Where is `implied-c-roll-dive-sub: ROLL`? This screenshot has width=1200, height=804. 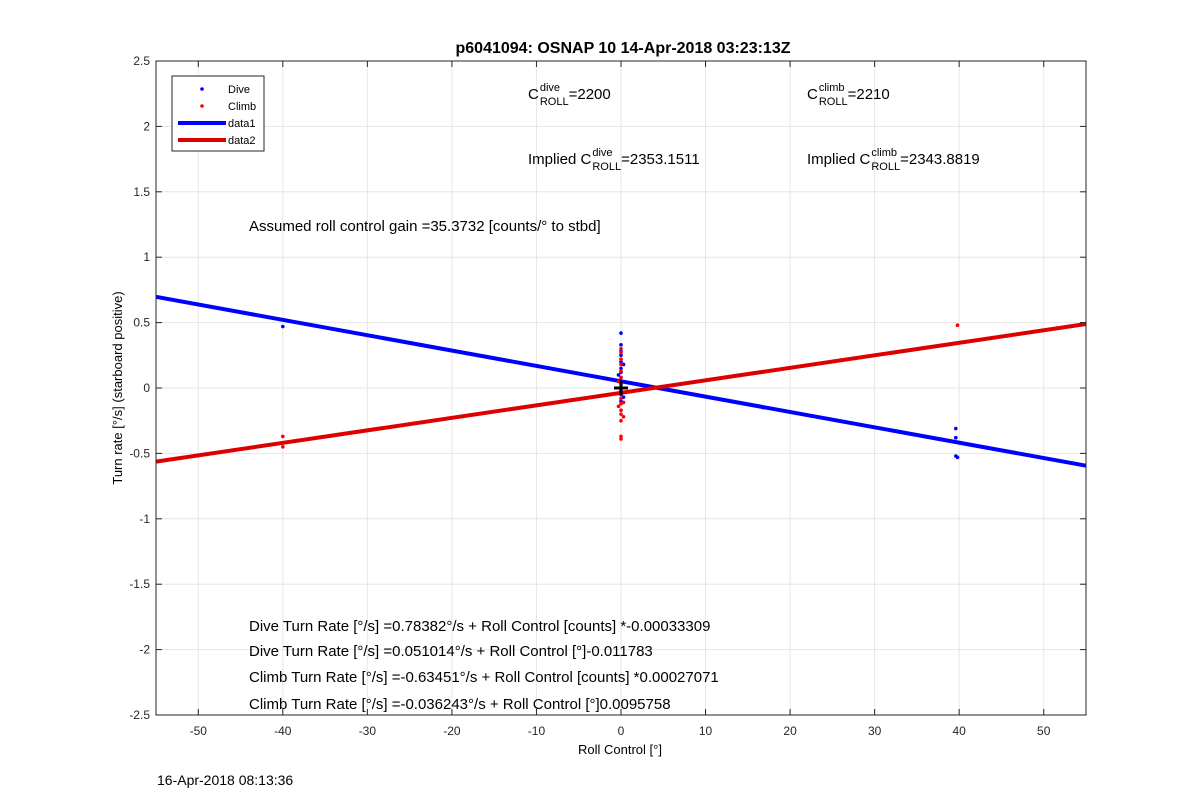
implied-c-roll-dive-sub: ROLL is located at coordinates (606, 167).